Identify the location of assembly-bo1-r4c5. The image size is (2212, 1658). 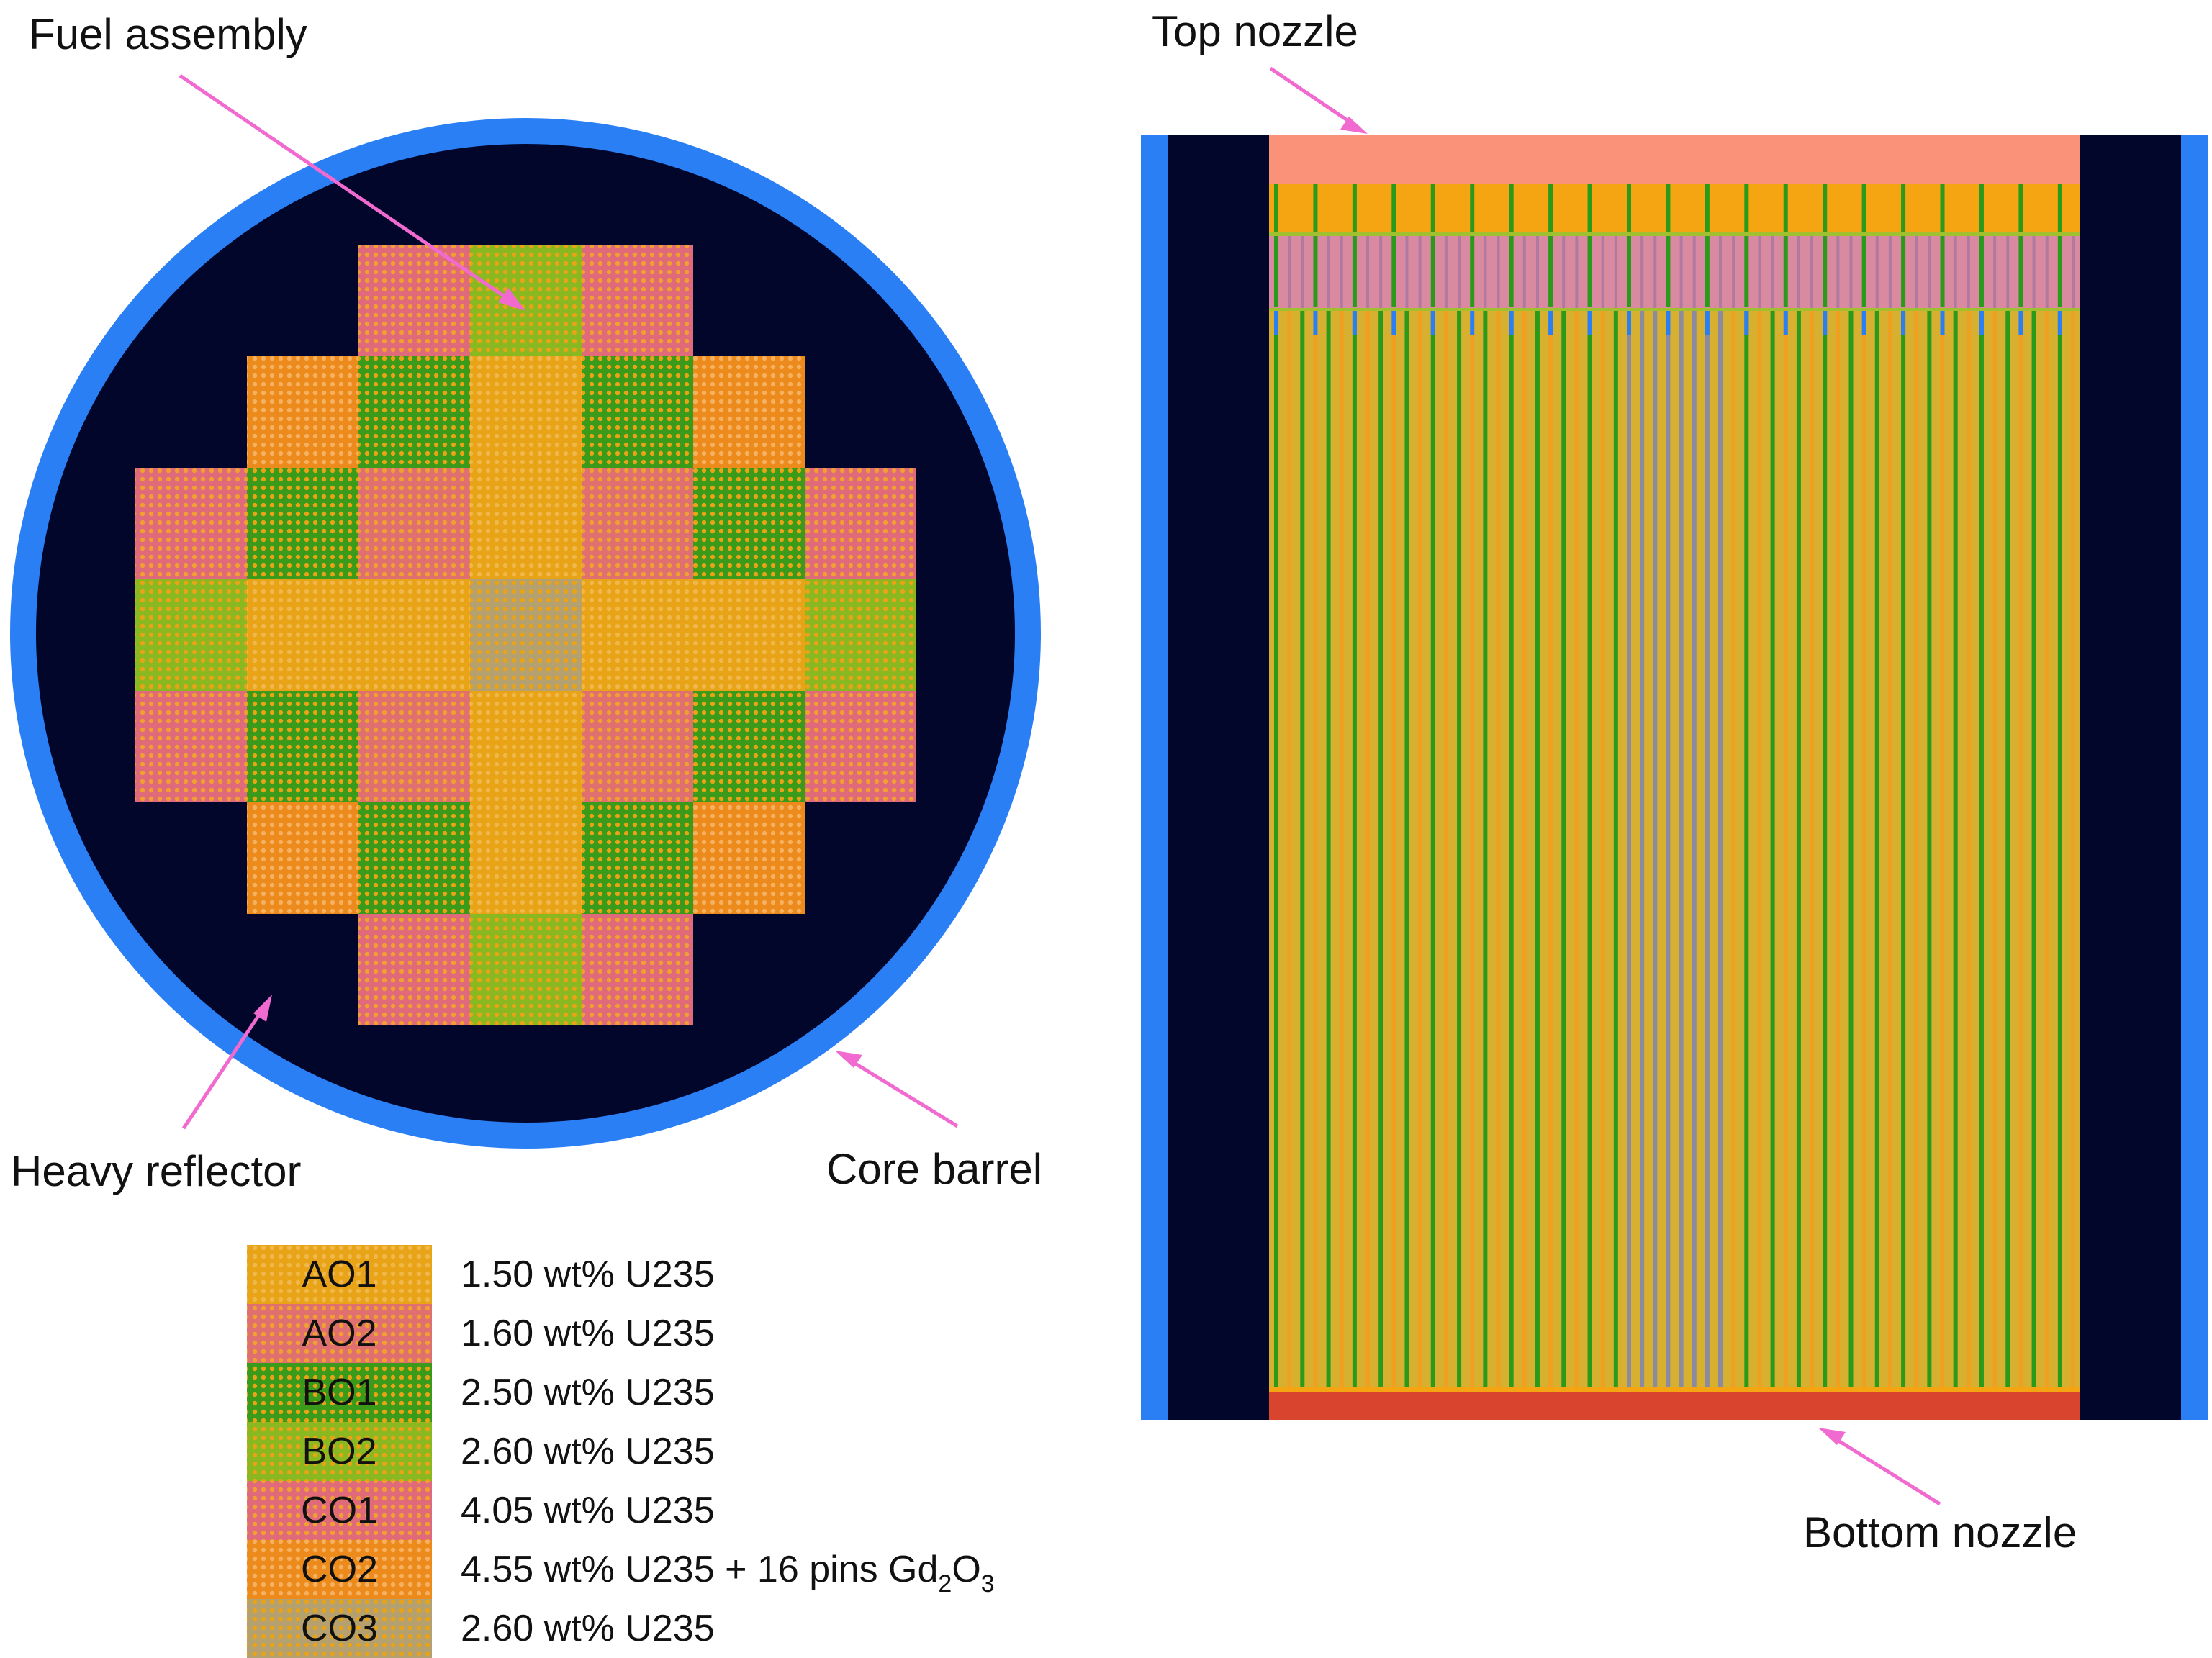
(749, 747).